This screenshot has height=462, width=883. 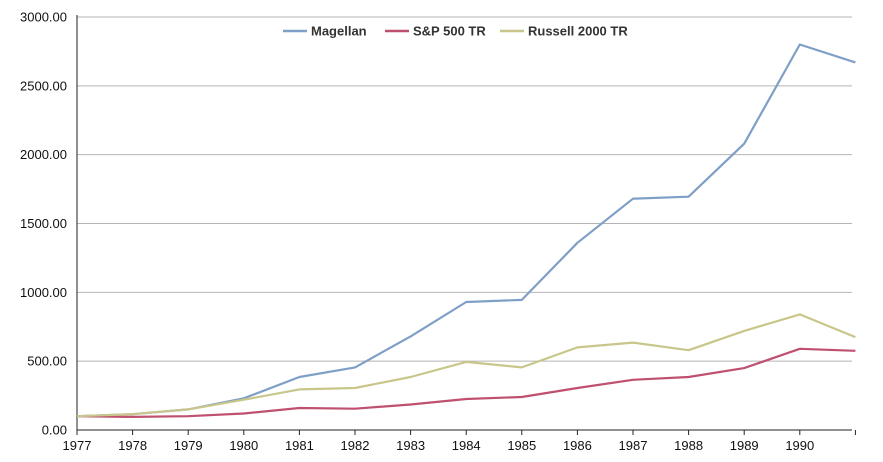 I want to click on x-tick-label: 1990, so click(x=799, y=445).